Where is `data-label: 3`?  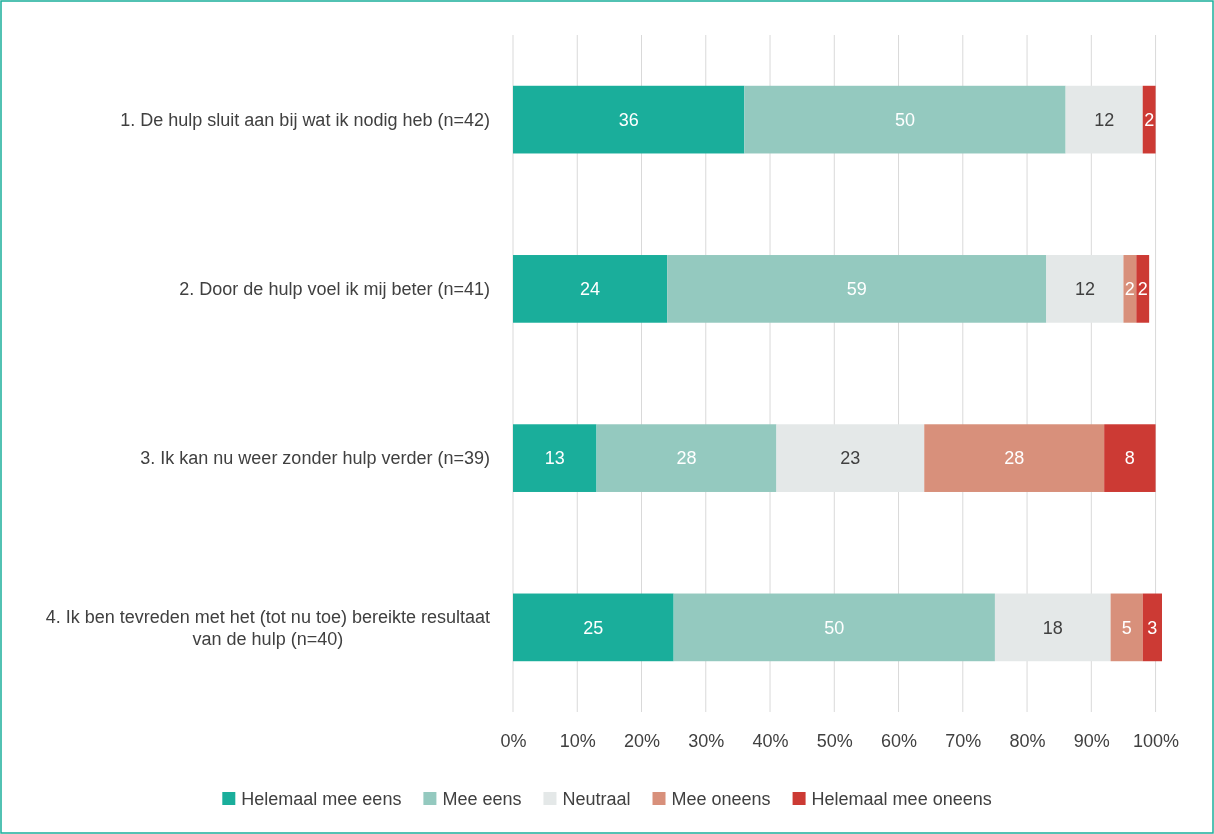 data-label: 3 is located at coordinates (1152, 627).